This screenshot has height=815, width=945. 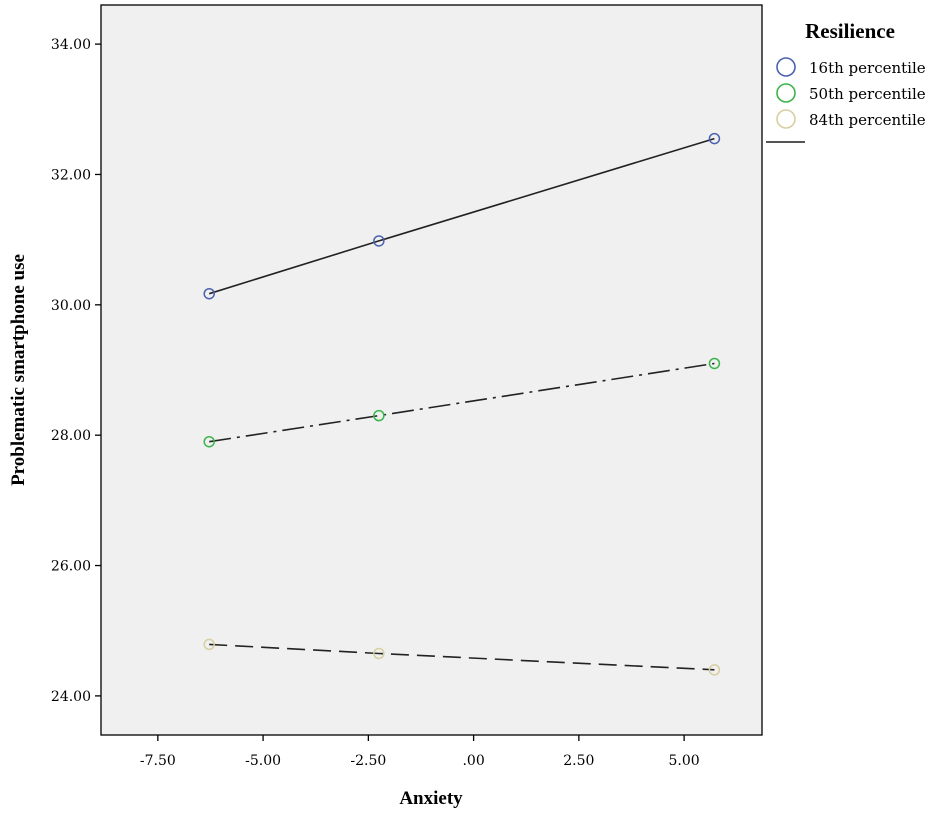 I want to click on legend-title: Resilience, so click(x=850, y=31).